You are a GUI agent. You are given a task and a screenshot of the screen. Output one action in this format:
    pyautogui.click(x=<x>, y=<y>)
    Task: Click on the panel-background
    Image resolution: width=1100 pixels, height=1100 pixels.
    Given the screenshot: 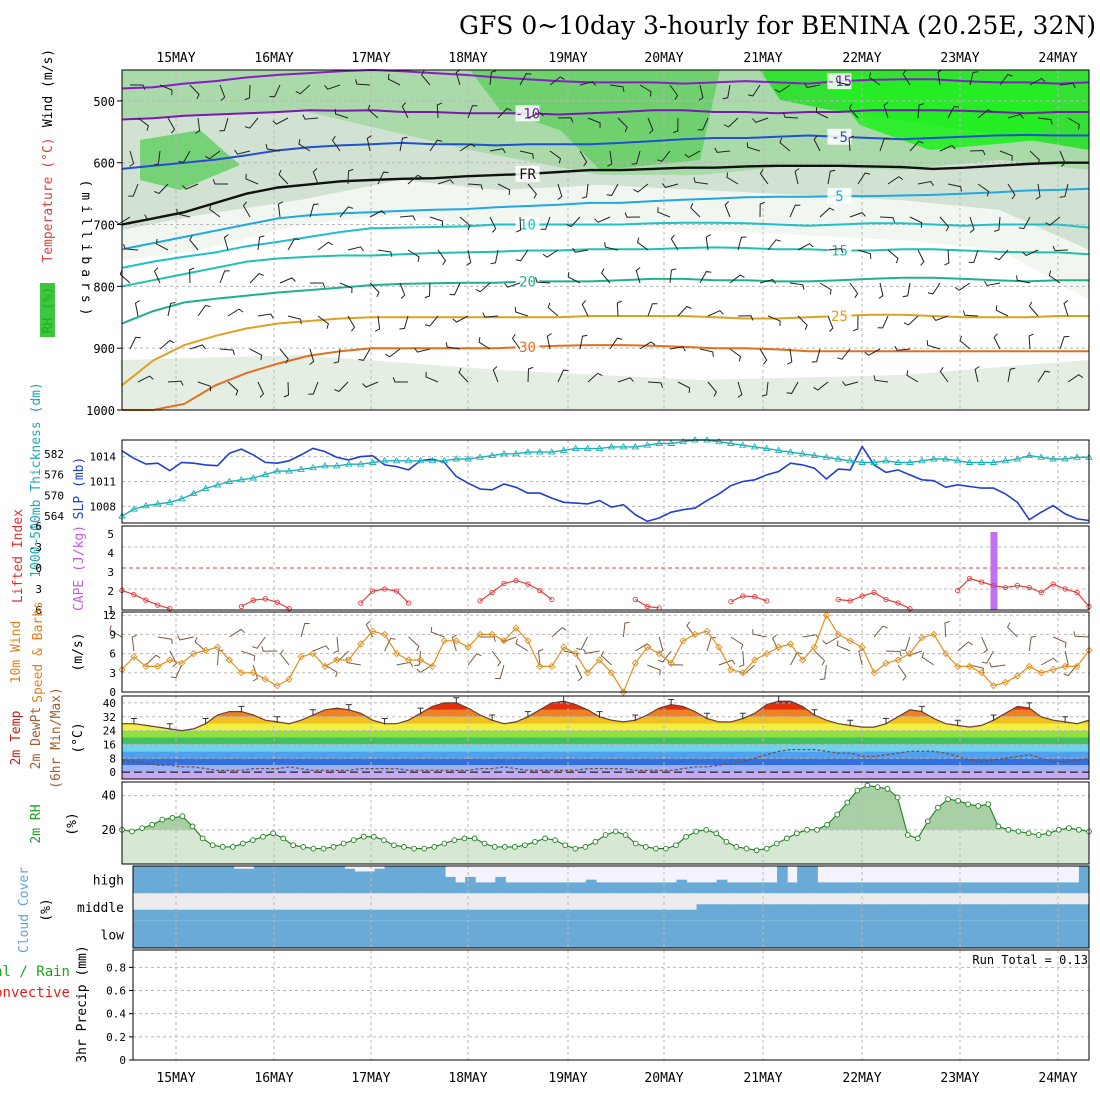 What is the action you would take?
    pyautogui.click(x=611, y=1005)
    